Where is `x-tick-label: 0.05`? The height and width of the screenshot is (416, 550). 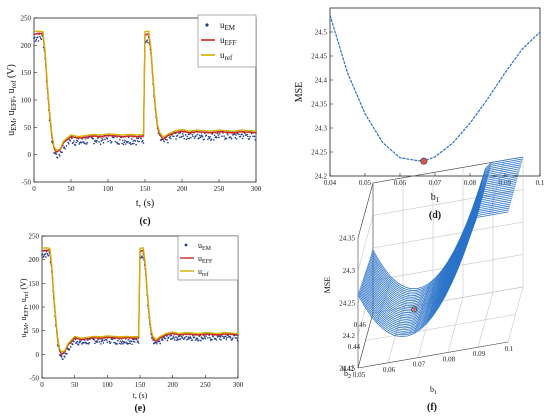 x-tick-label: 0.05 is located at coordinates (365, 183).